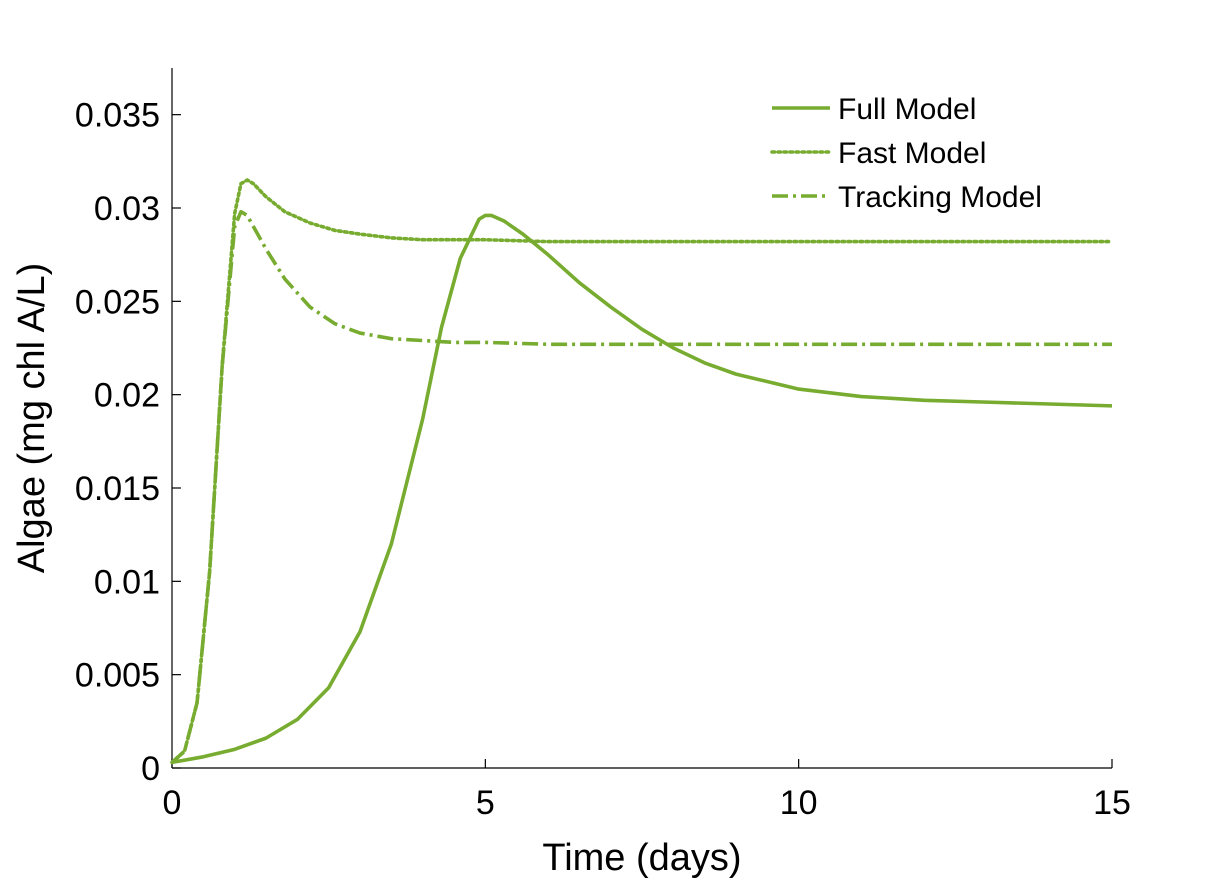 This screenshot has height=885, width=1228. What do you see at coordinates (1112, 803) in the screenshot?
I see `x-tick-label: 15` at bounding box center [1112, 803].